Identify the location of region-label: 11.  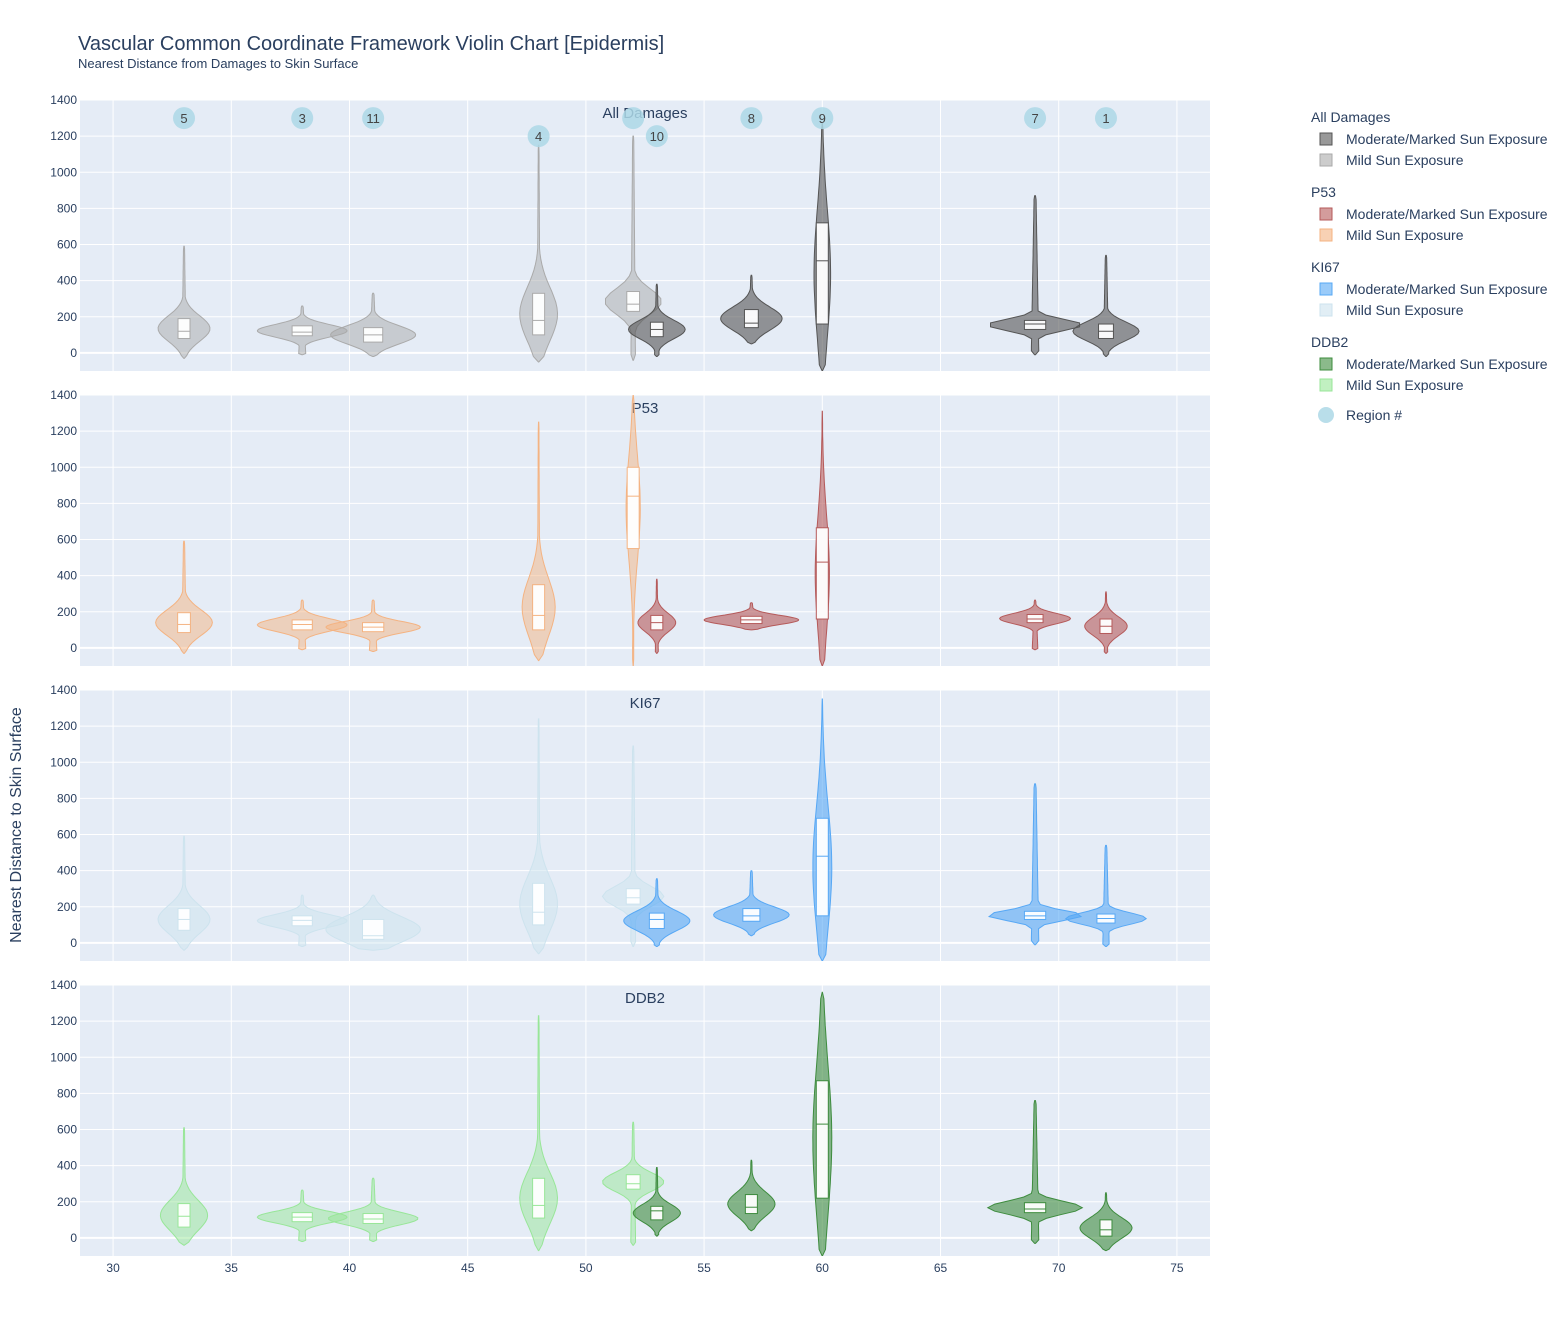
(373, 118).